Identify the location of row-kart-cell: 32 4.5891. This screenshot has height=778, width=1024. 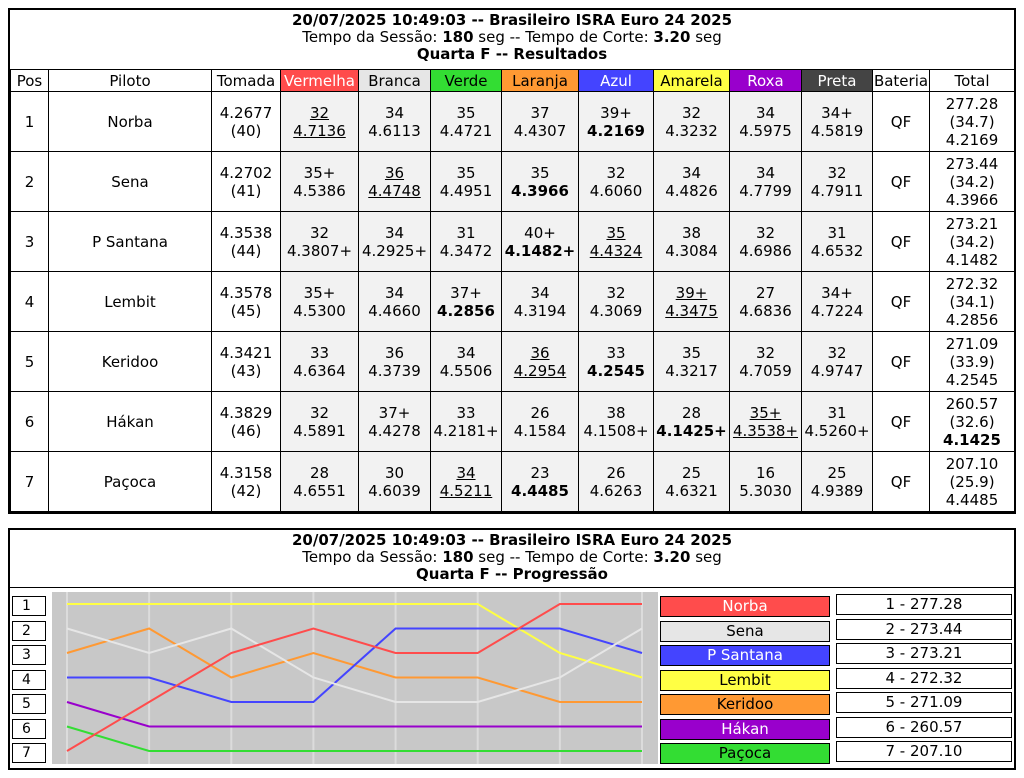
(319, 421).